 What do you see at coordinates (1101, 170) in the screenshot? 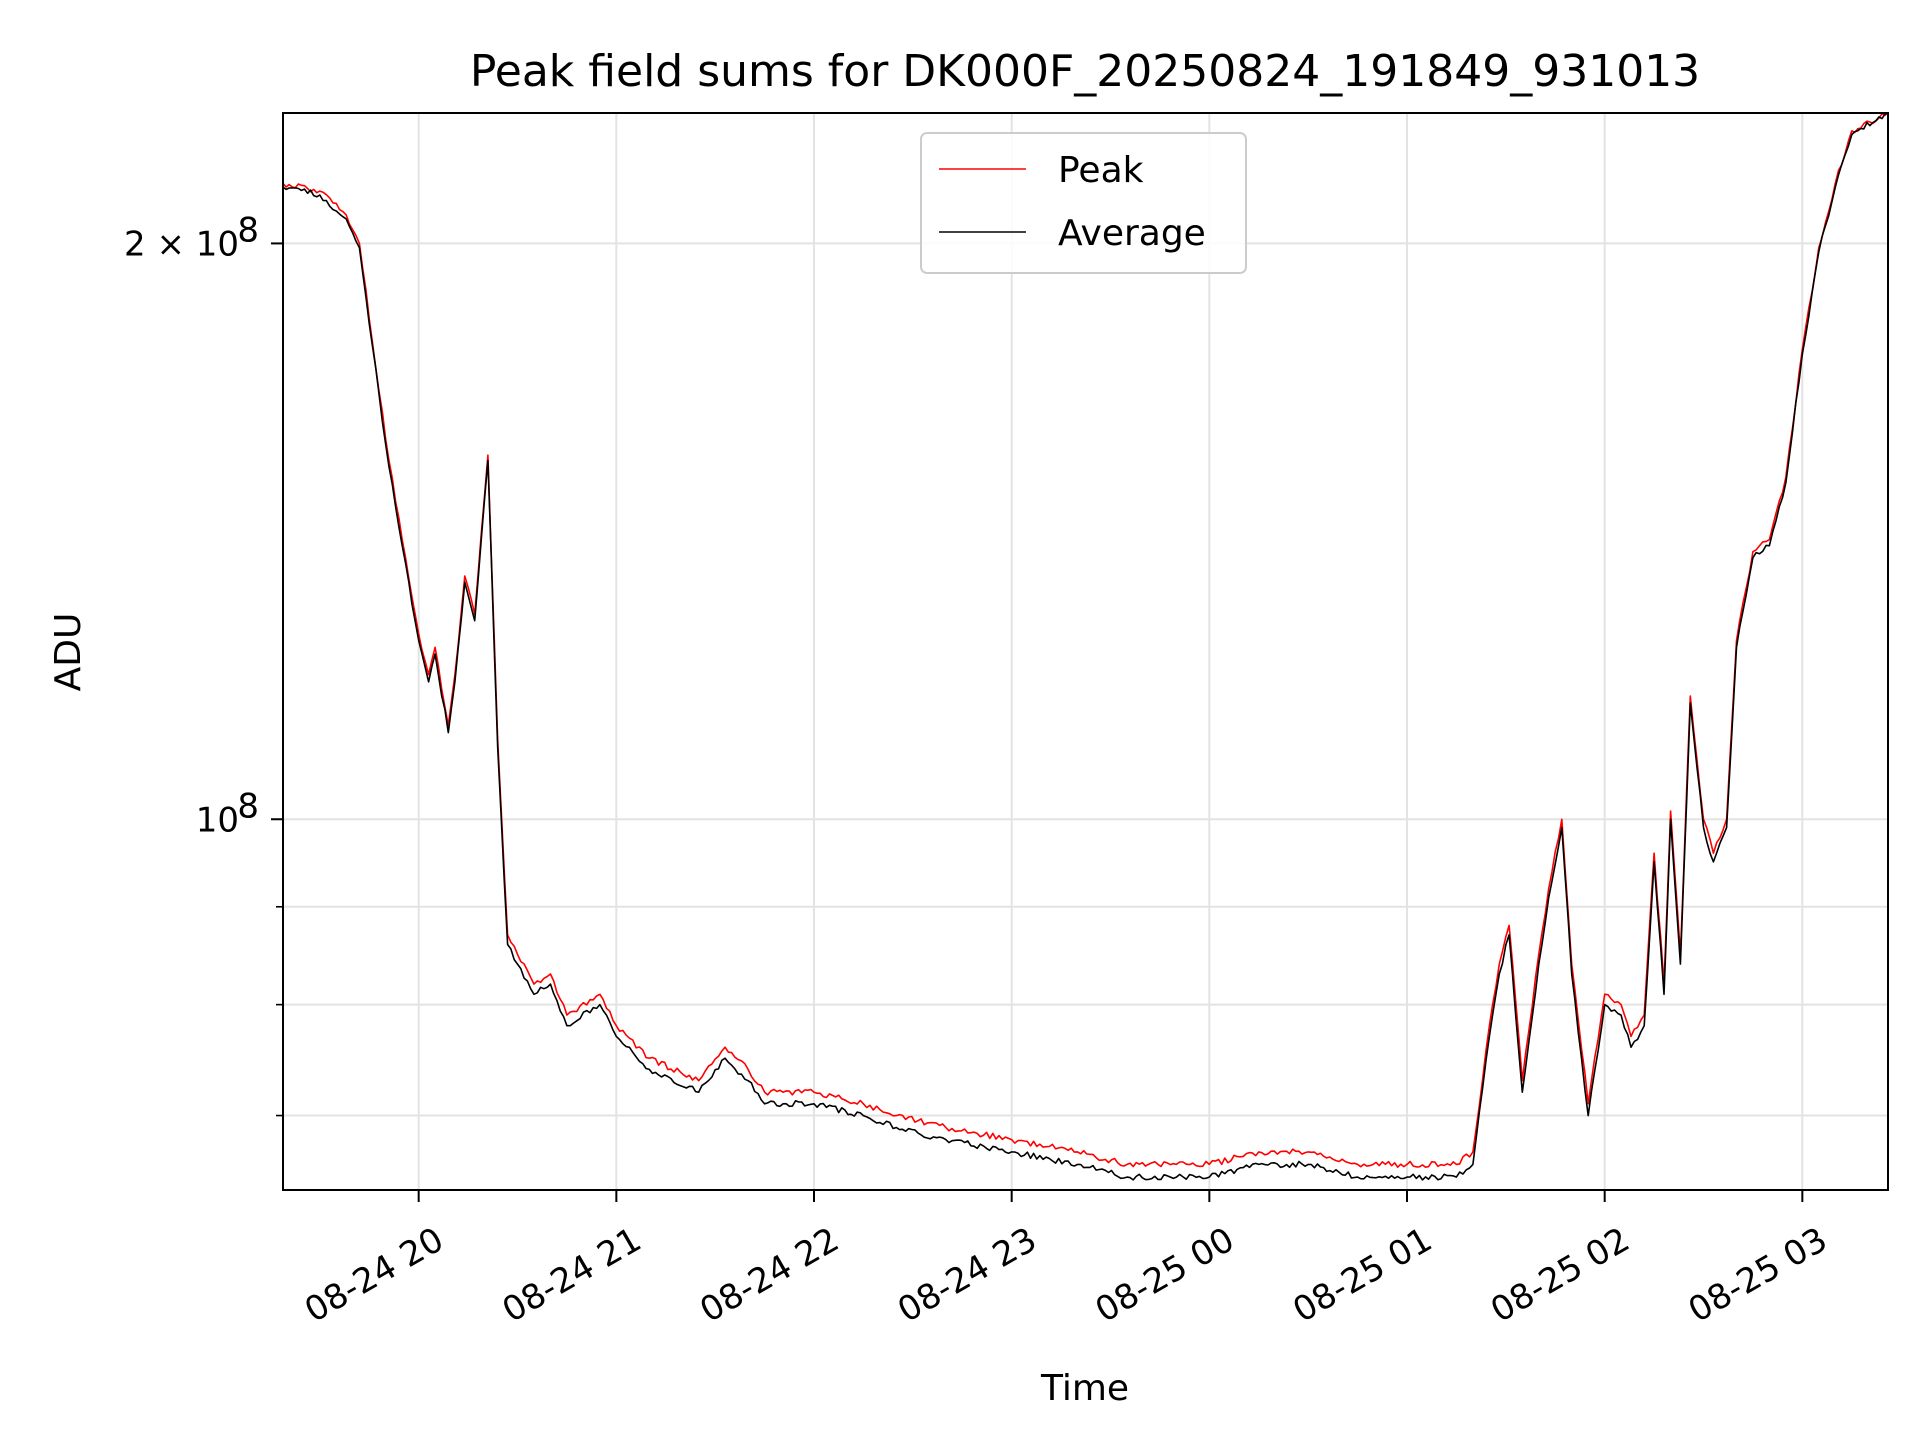
I see `legend-label-peak: Peak` at bounding box center [1101, 170].